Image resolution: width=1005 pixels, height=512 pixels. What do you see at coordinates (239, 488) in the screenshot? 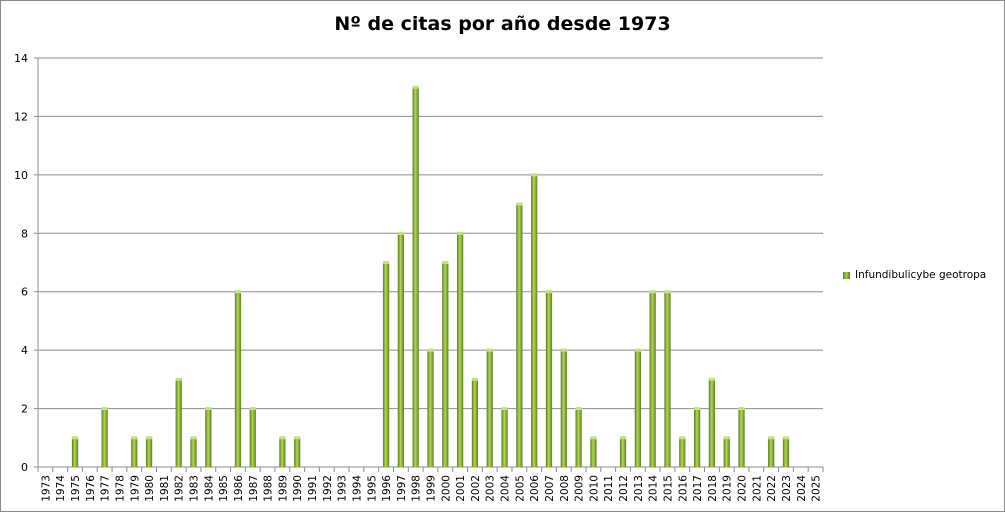
I see `x-tick-label: 1986` at bounding box center [239, 488].